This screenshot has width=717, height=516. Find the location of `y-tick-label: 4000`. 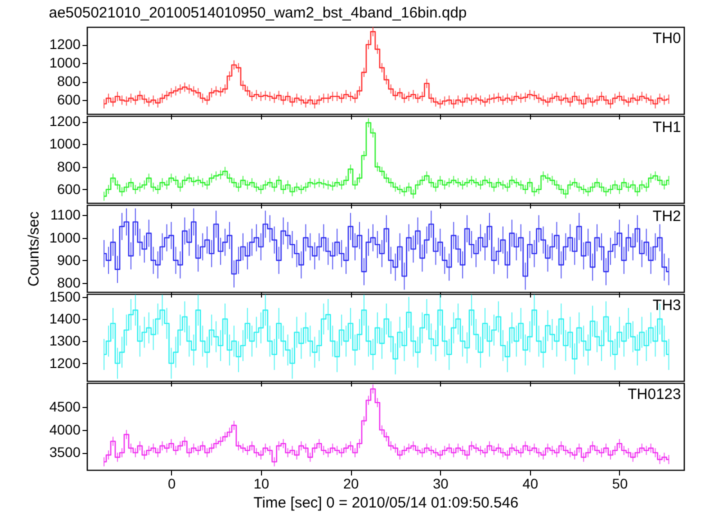

y-tick-label: 4000 is located at coordinates (65, 429).